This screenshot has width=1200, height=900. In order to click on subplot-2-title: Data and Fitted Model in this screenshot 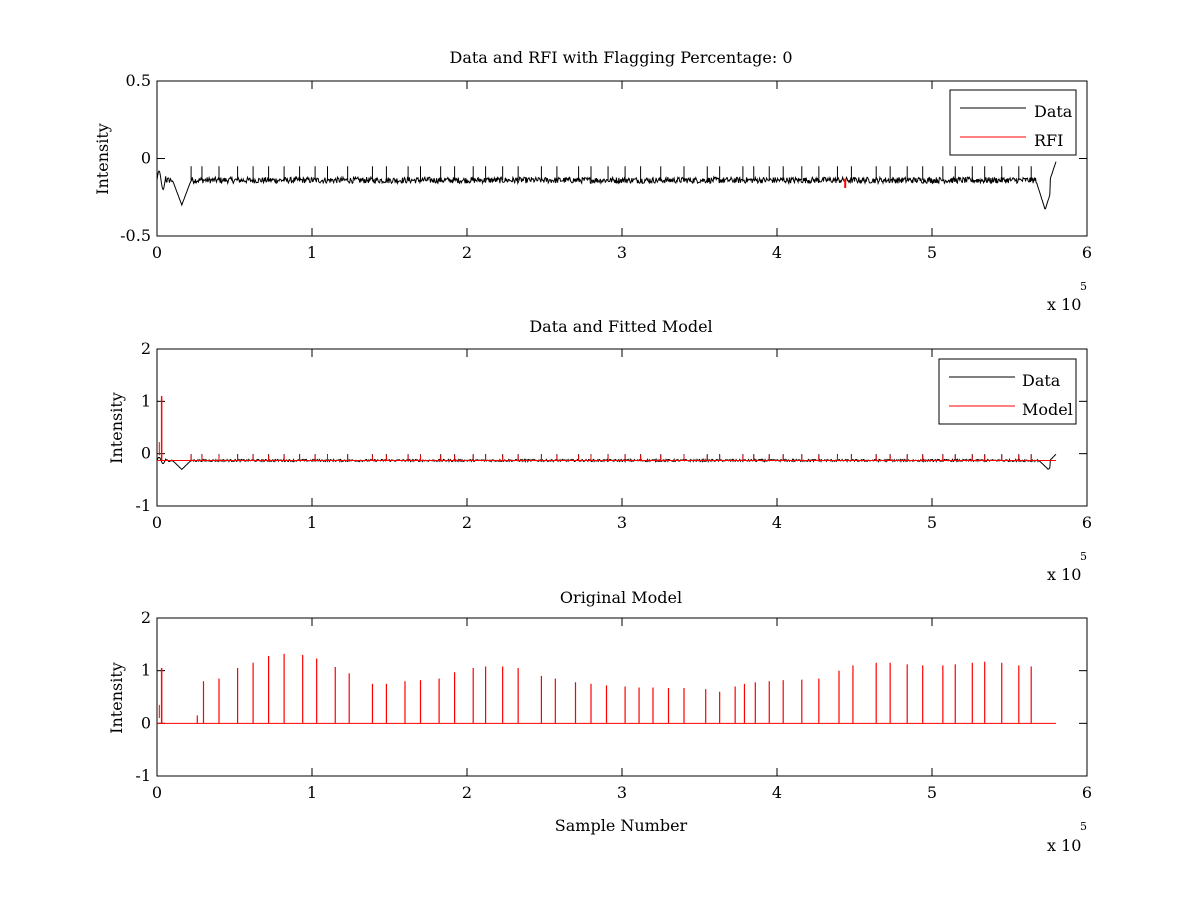, I will do `click(620, 326)`.